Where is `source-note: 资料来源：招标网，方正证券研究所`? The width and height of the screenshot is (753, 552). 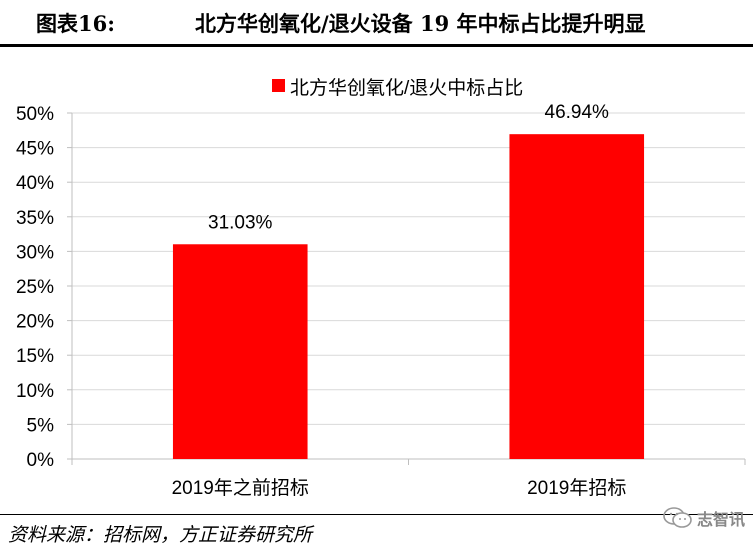 source-note: 资料来源：招标网，方正证券研究所 is located at coordinates (160, 535).